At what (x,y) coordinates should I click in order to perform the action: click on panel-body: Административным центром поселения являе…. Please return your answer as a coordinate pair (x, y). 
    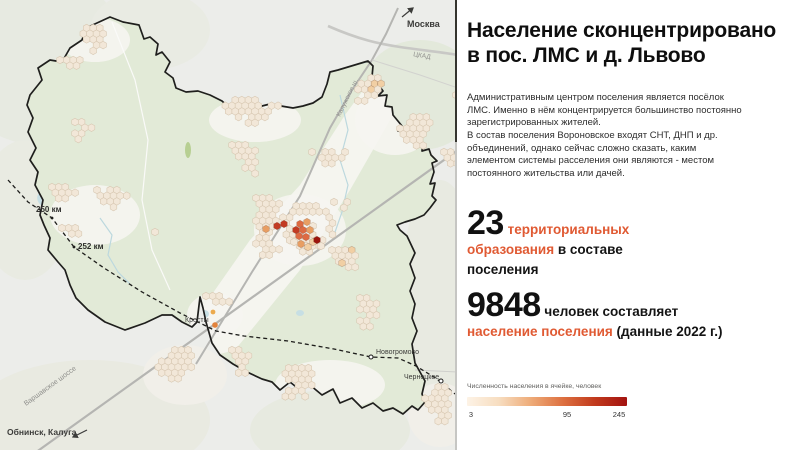
    Looking at the image, I should click on (604, 135).